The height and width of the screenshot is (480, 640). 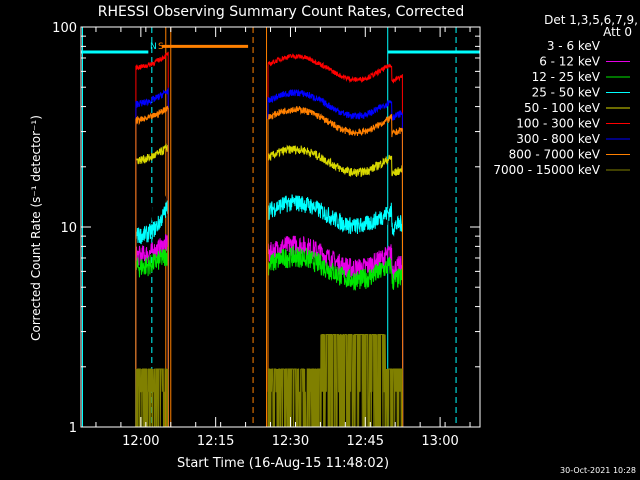 What do you see at coordinates (558, 139) in the screenshot?
I see `legend-entry-label: 300 - 800 keV` at bounding box center [558, 139].